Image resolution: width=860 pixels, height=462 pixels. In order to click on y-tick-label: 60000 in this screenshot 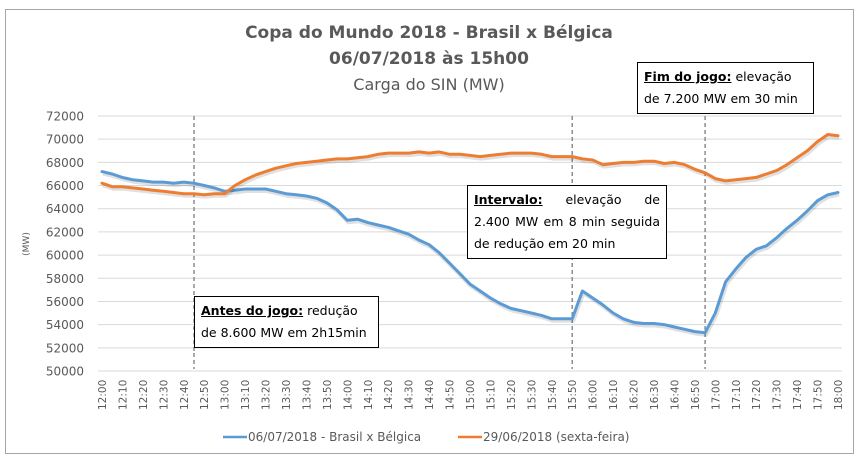, I will do `click(65, 256)`.